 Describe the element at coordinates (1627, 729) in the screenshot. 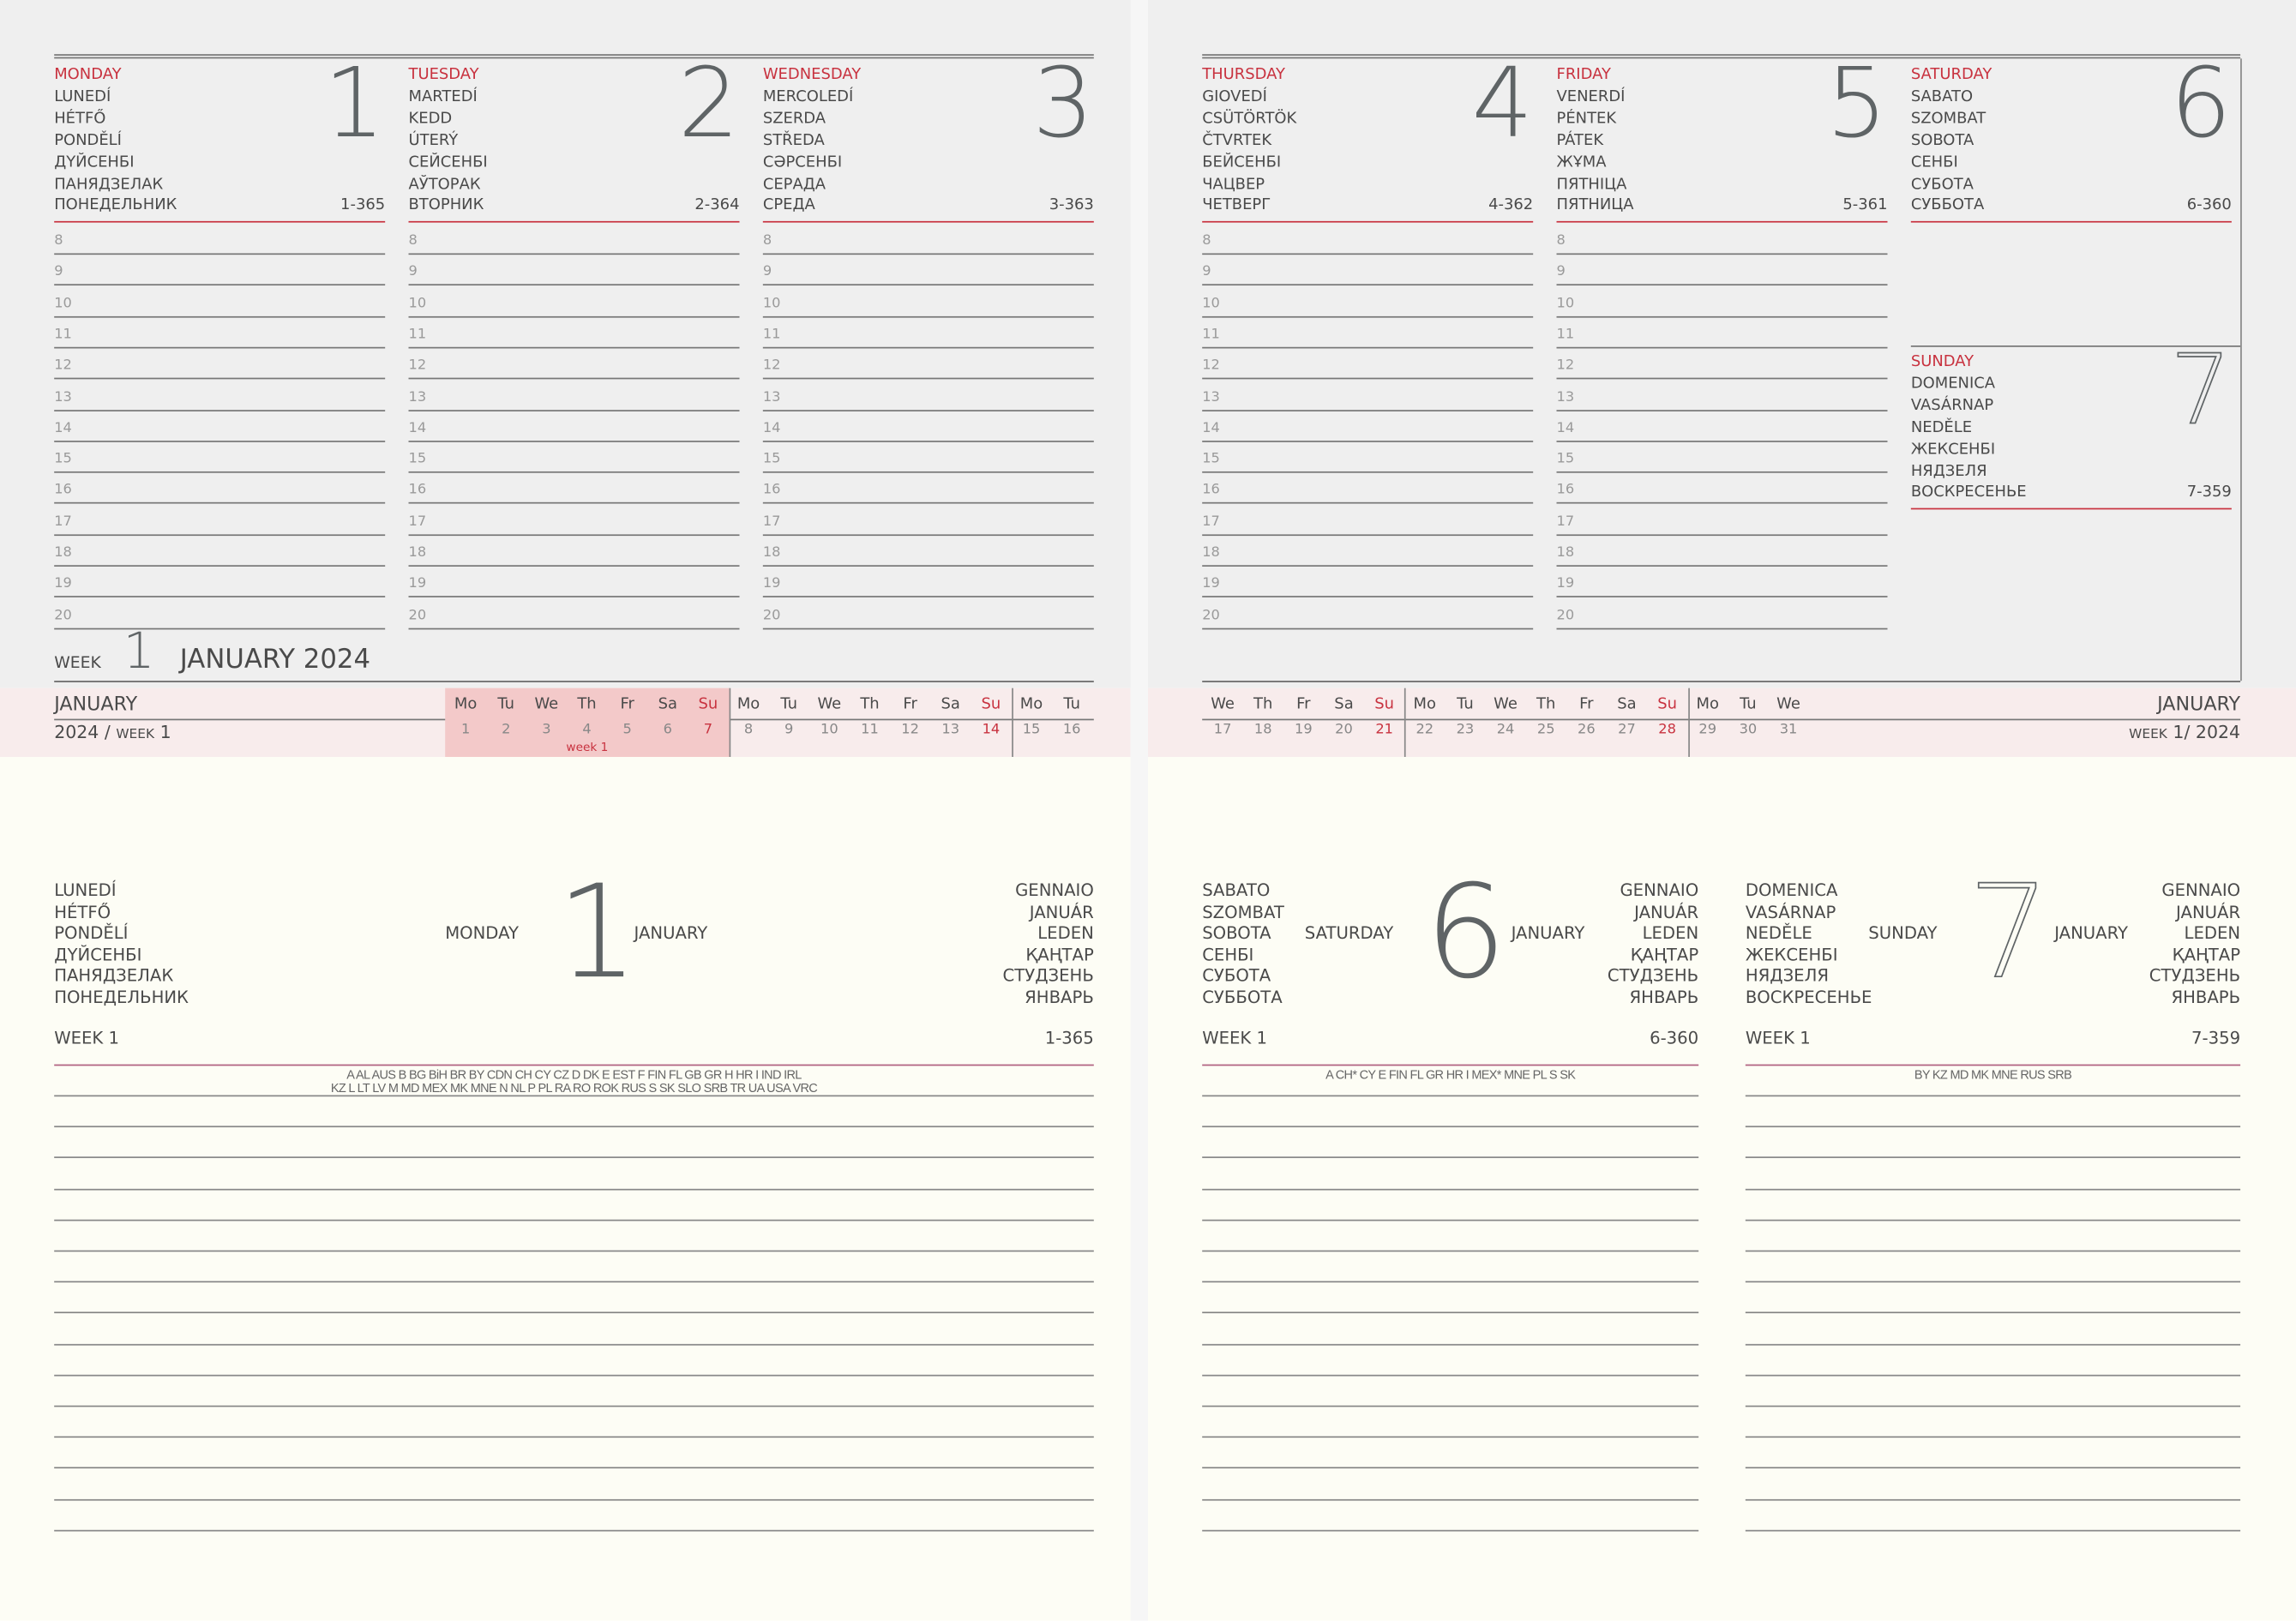

I see `calendar-date: 27` at that location.